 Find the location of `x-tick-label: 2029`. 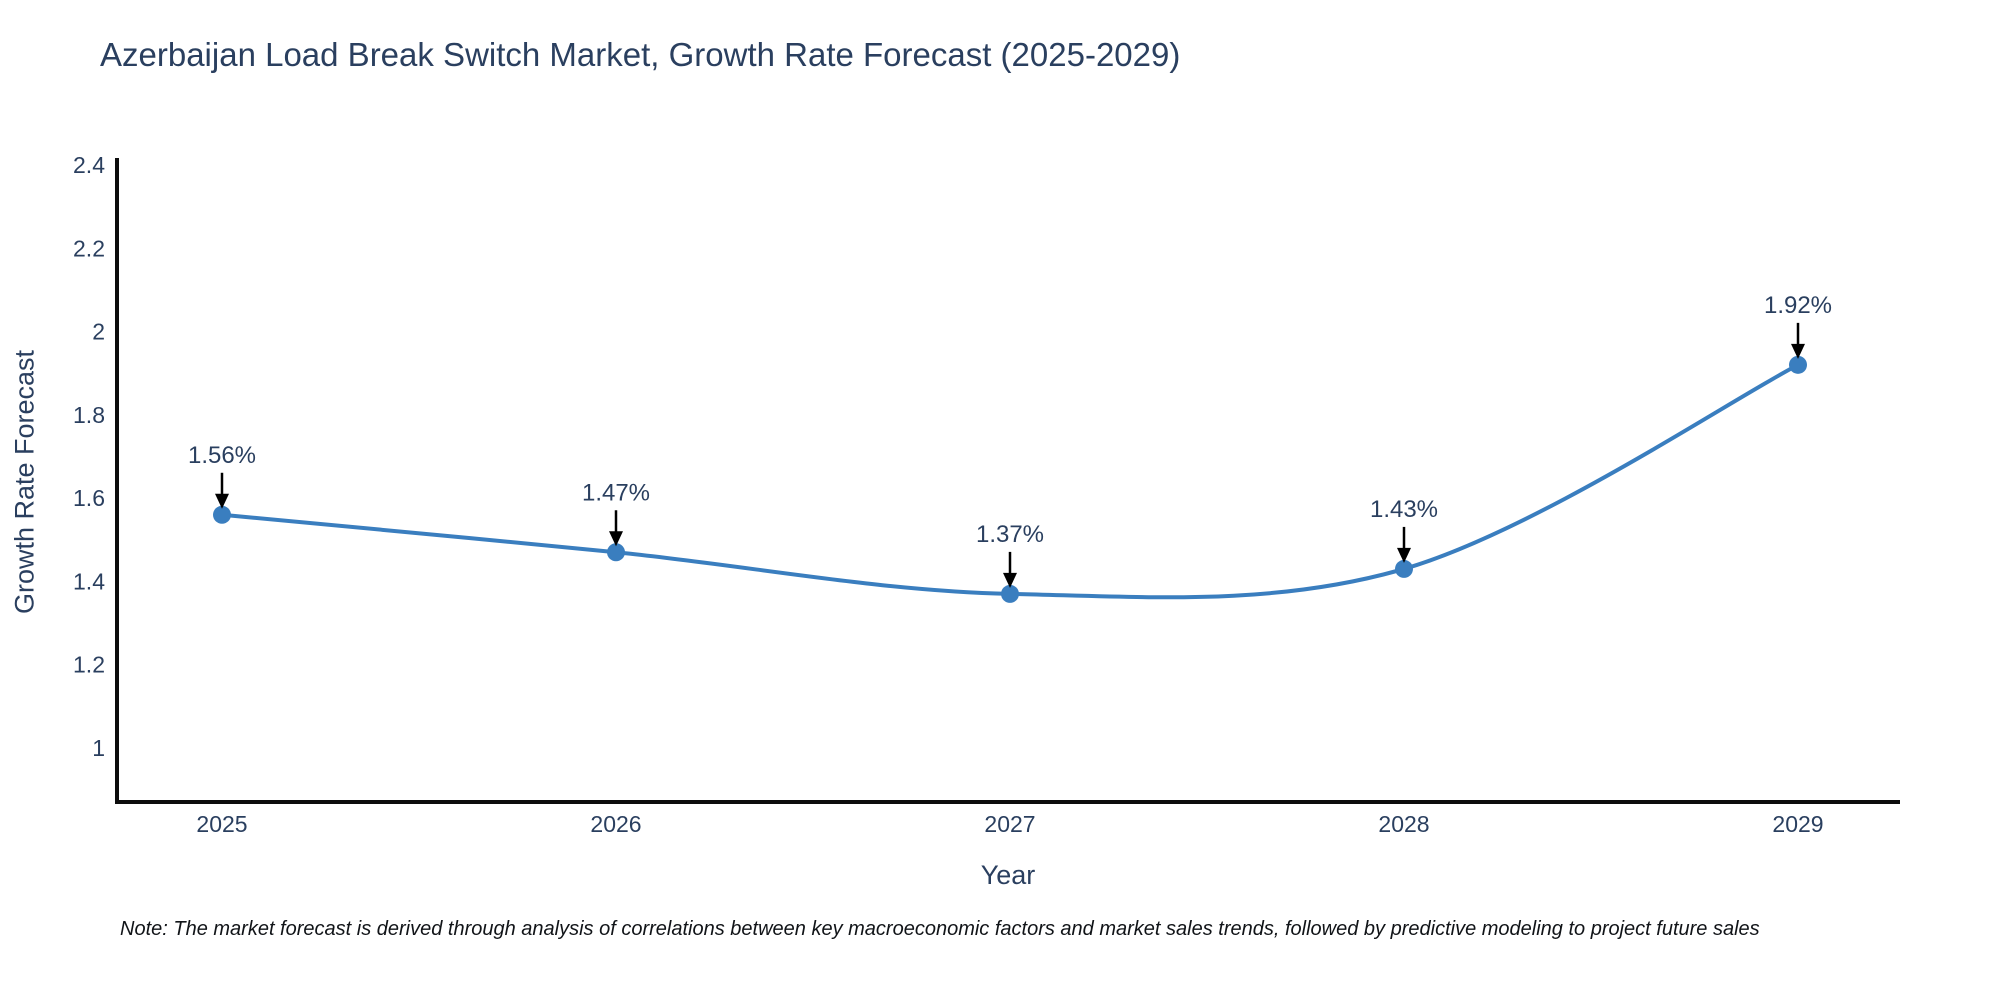

x-tick-label: 2029 is located at coordinates (1797, 824).